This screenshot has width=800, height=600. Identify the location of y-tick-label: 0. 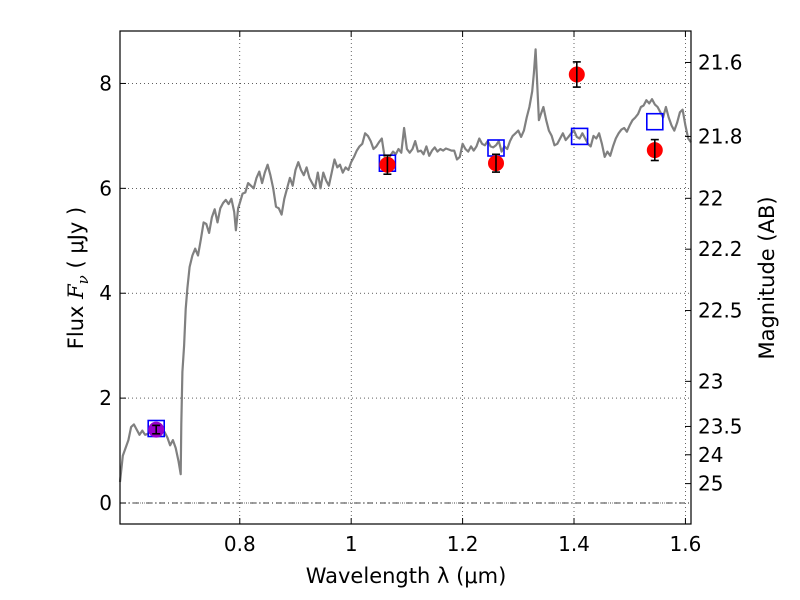
(105, 503).